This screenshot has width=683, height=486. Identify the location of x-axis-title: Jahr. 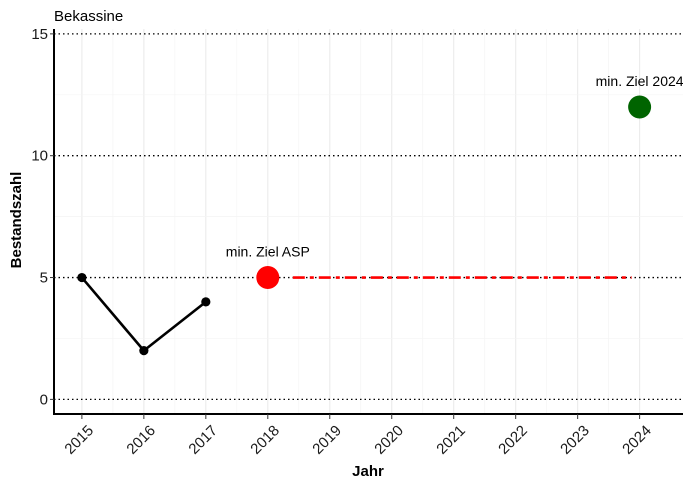
(368, 471).